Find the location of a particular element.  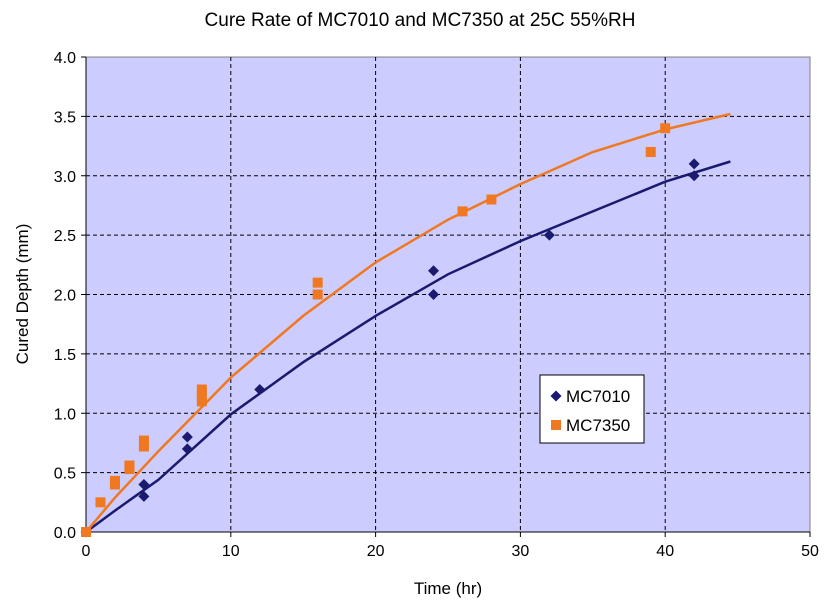

y-tick-label: 3.5 is located at coordinates (65, 117).